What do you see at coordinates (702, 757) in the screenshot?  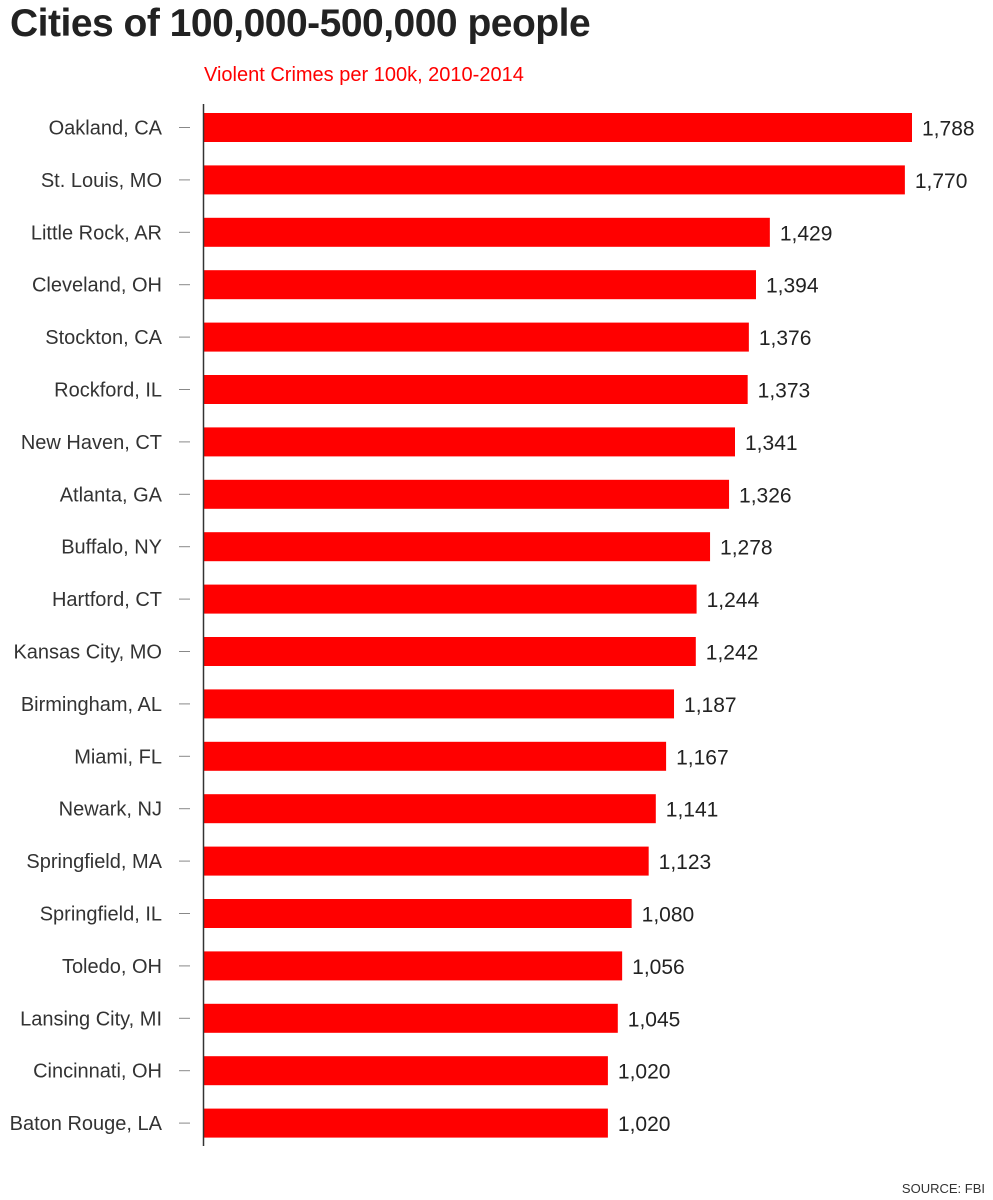 I see `value-label: 1,167` at bounding box center [702, 757].